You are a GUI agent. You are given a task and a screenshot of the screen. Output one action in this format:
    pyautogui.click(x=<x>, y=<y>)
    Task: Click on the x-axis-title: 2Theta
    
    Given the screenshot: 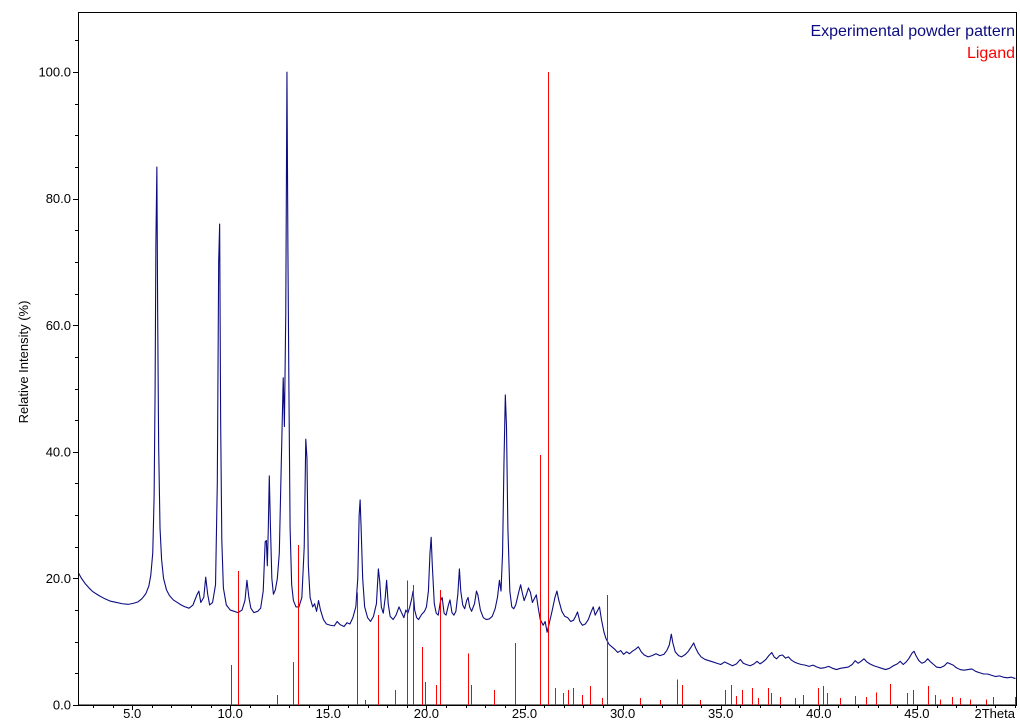 What is the action you would take?
    pyautogui.click(x=995, y=713)
    